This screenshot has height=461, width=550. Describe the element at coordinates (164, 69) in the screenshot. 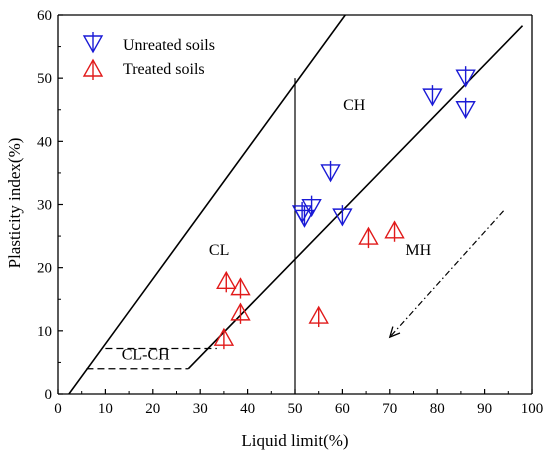

I see `legend-label-1: Treated soils` at that location.